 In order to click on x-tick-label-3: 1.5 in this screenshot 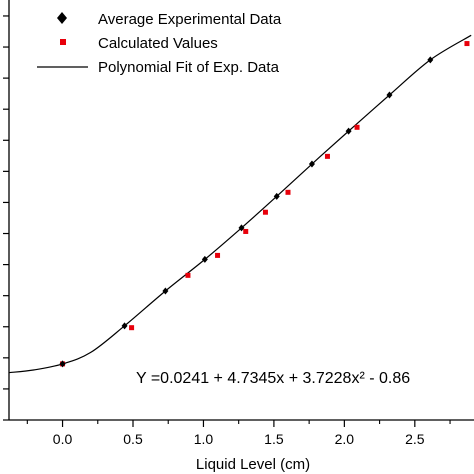, I will do `click(274, 439)`.